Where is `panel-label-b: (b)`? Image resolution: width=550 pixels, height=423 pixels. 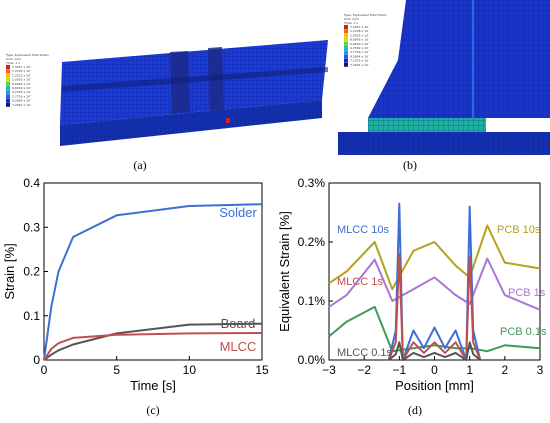 panel-label-b: (b) is located at coordinates (410, 165).